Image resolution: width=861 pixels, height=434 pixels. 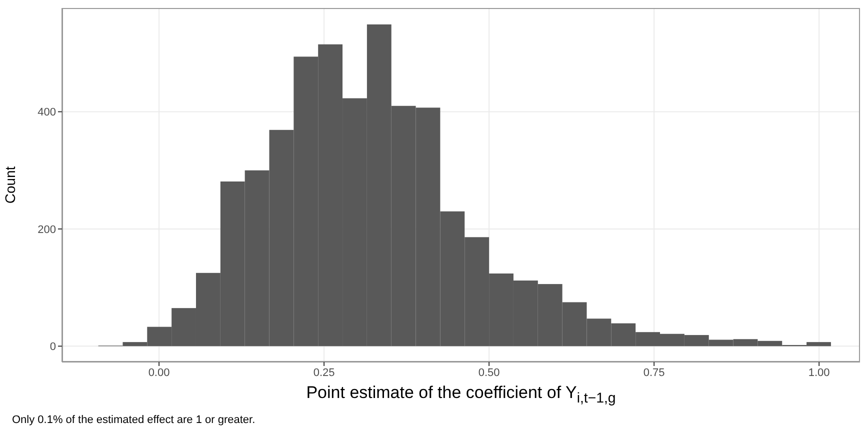 I want to click on text: Only 0.1% of the estimated effect are 1 or greater., so click(x=134, y=420).